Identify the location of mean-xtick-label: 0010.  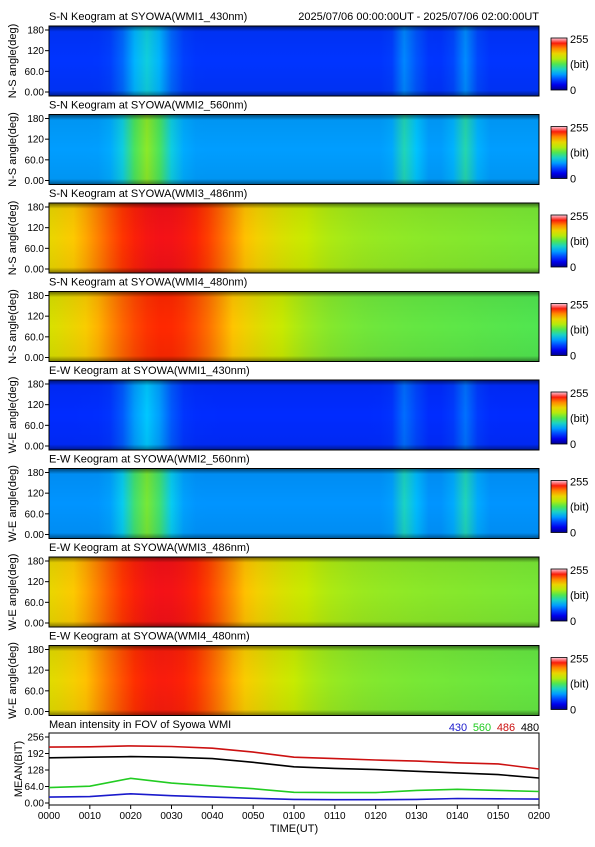
(90, 816).